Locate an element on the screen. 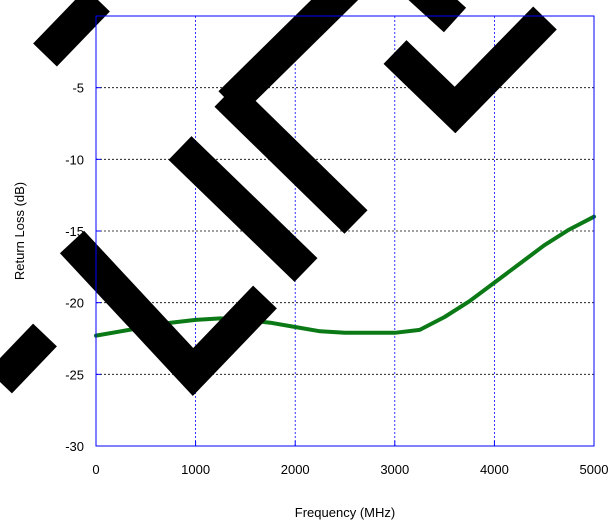 The image size is (613, 527). x-tick-label: 4000 is located at coordinates (494, 469).